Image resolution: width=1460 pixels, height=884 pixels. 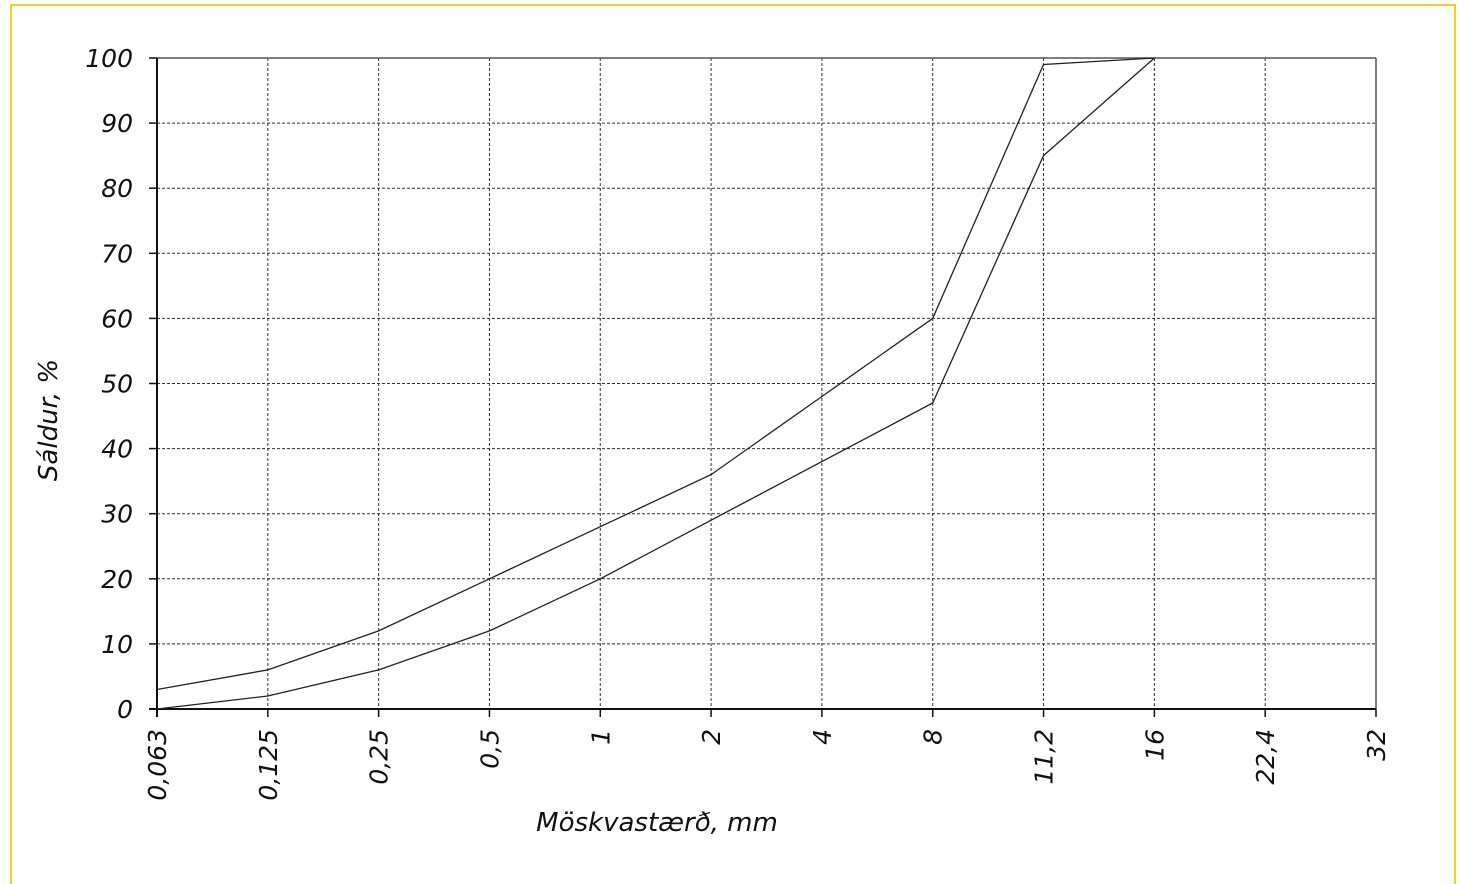 What do you see at coordinates (117, 384) in the screenshot?
I see `y-tick-label: 50` at bounding box center [117, 384].